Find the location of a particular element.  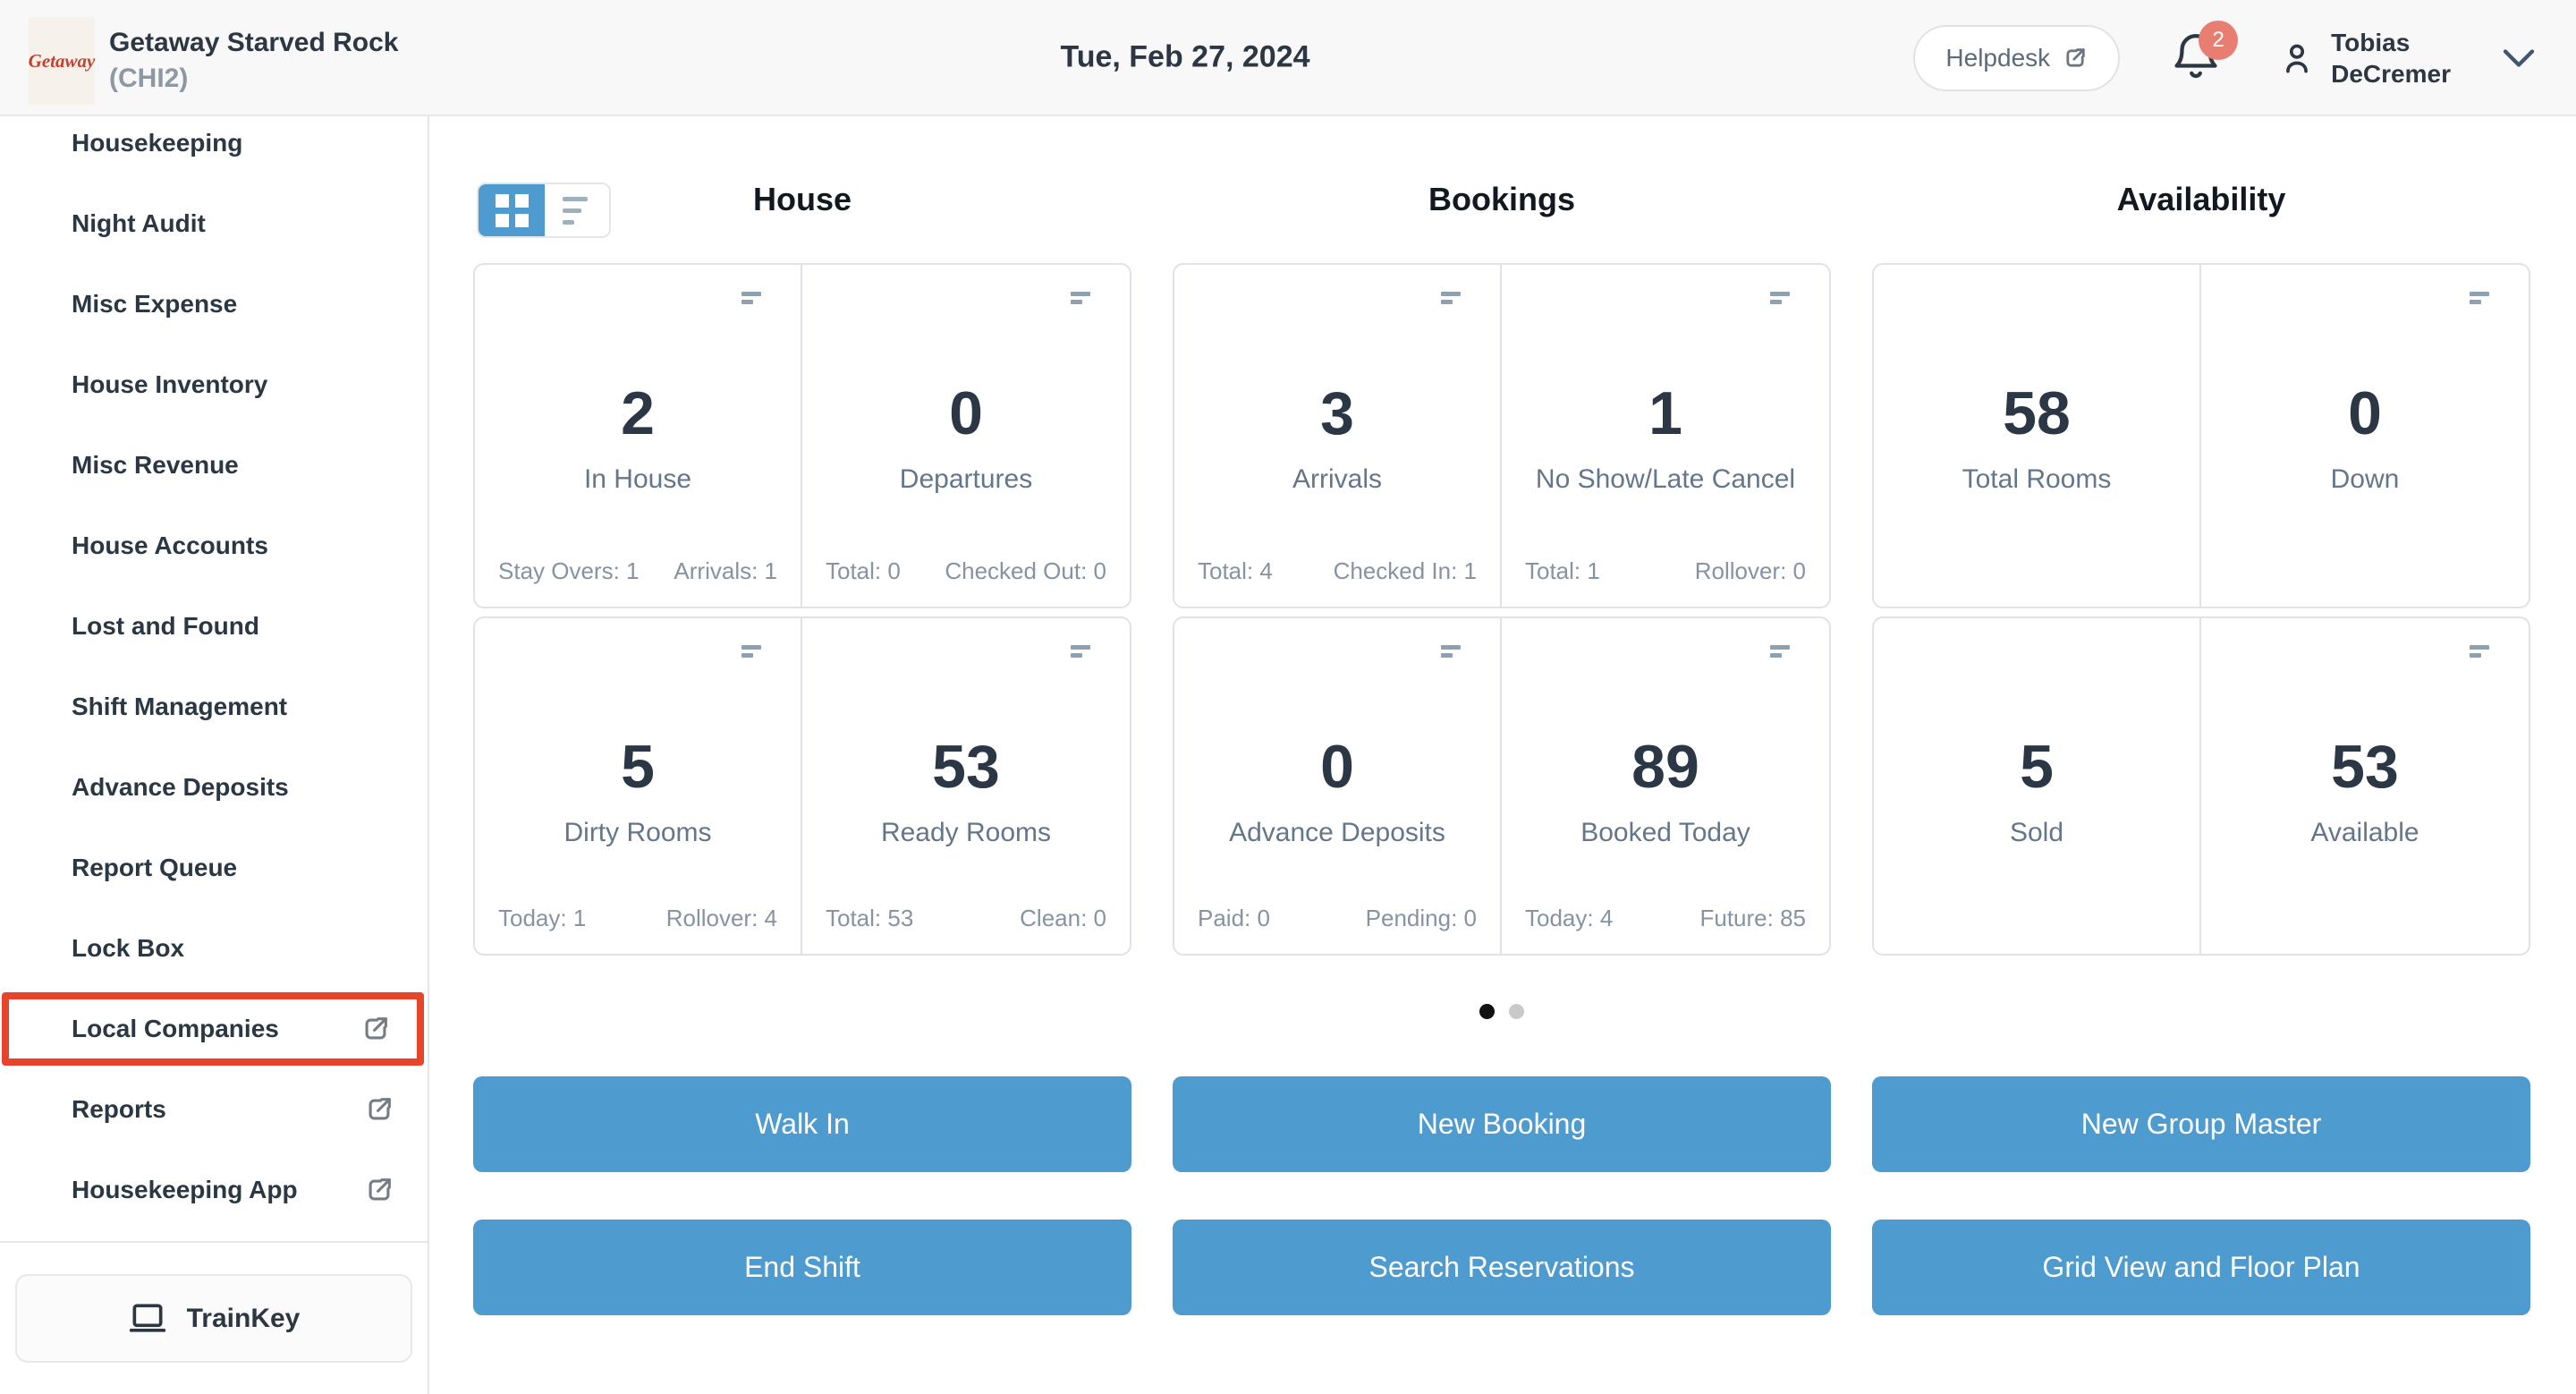

sidebar-item-label: Lock Box is located at coordinates (128, 948).